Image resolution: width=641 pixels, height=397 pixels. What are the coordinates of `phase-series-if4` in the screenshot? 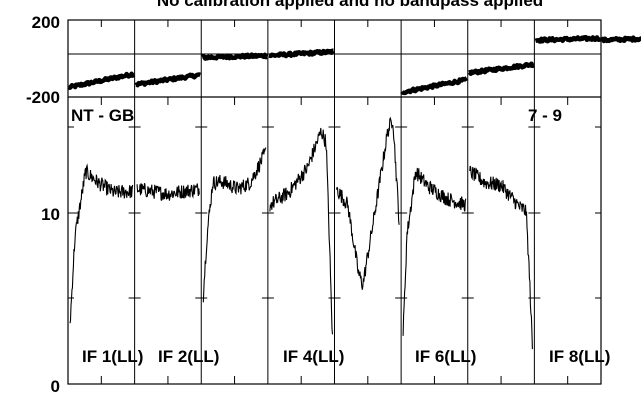 It's located at (301, 53).